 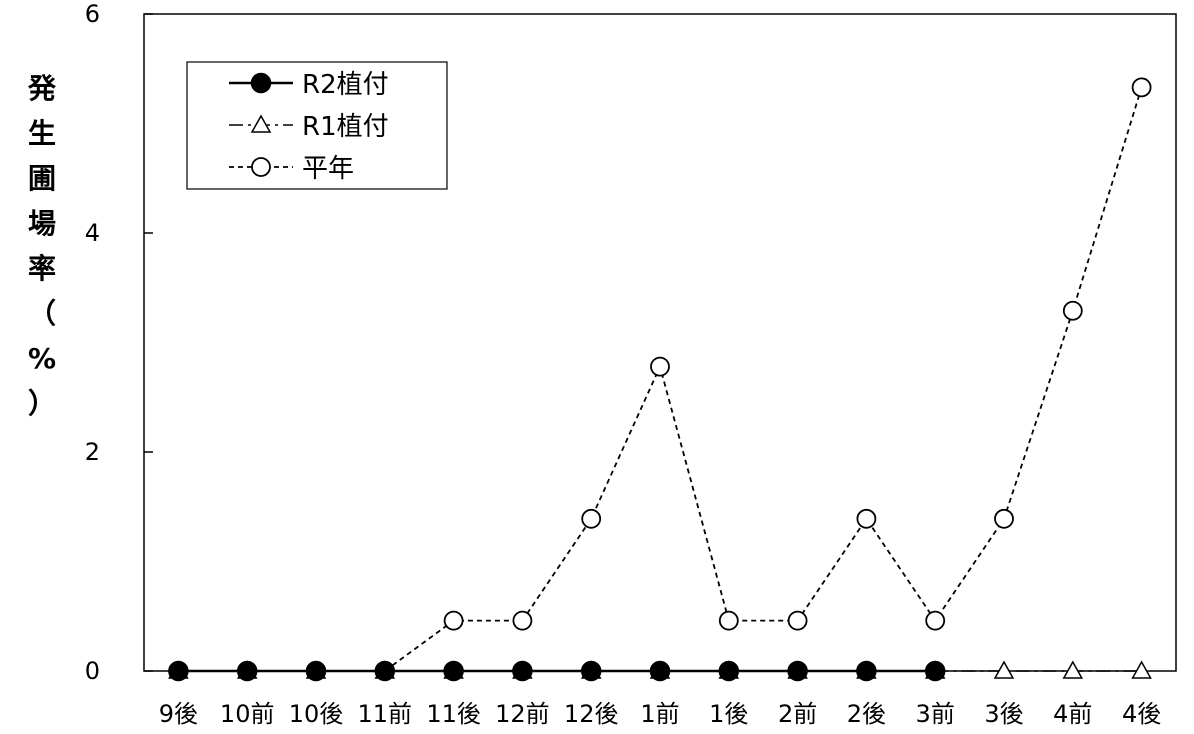 What do you see at coordinates (92, 671) in the screenshot?
I see `y-tick-label: 0` at bounding box center [92, 671].